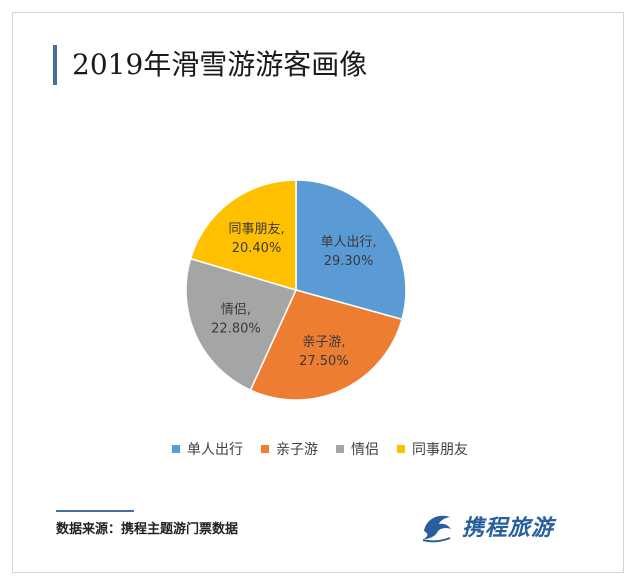 This screenshot has height=583, width=640. What do you see at coordinates (257, 248) in the screenshot?
I see `slice-value-3: 20.40%` at bounding box center [257, 248].